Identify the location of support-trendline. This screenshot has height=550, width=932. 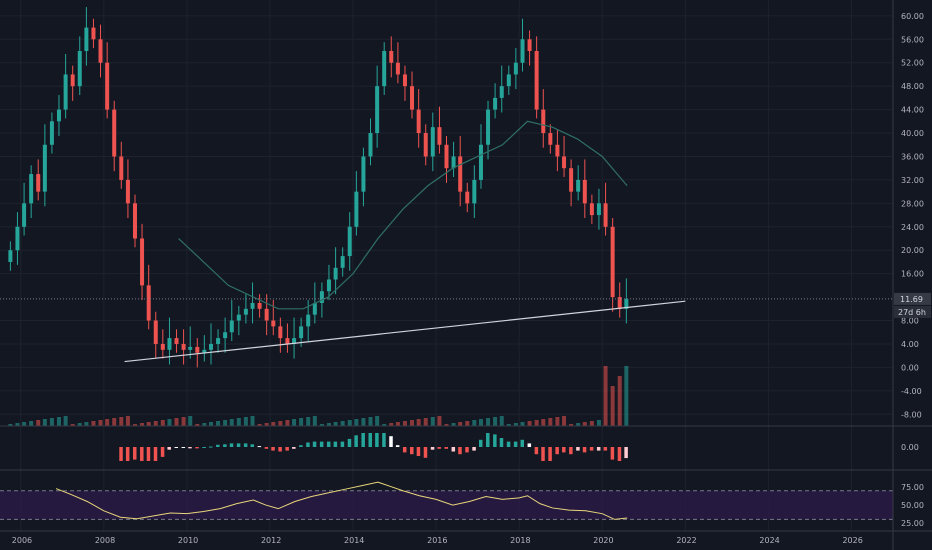
(405, 331).